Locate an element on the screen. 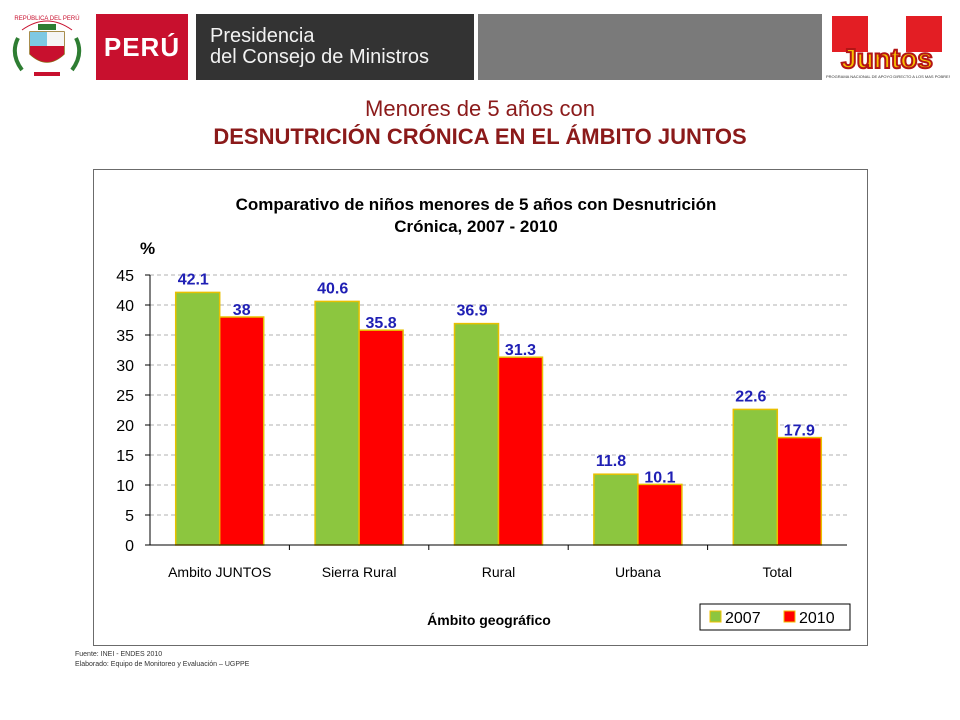  legend: 2007 2010 is located at coordinates (775, 617).